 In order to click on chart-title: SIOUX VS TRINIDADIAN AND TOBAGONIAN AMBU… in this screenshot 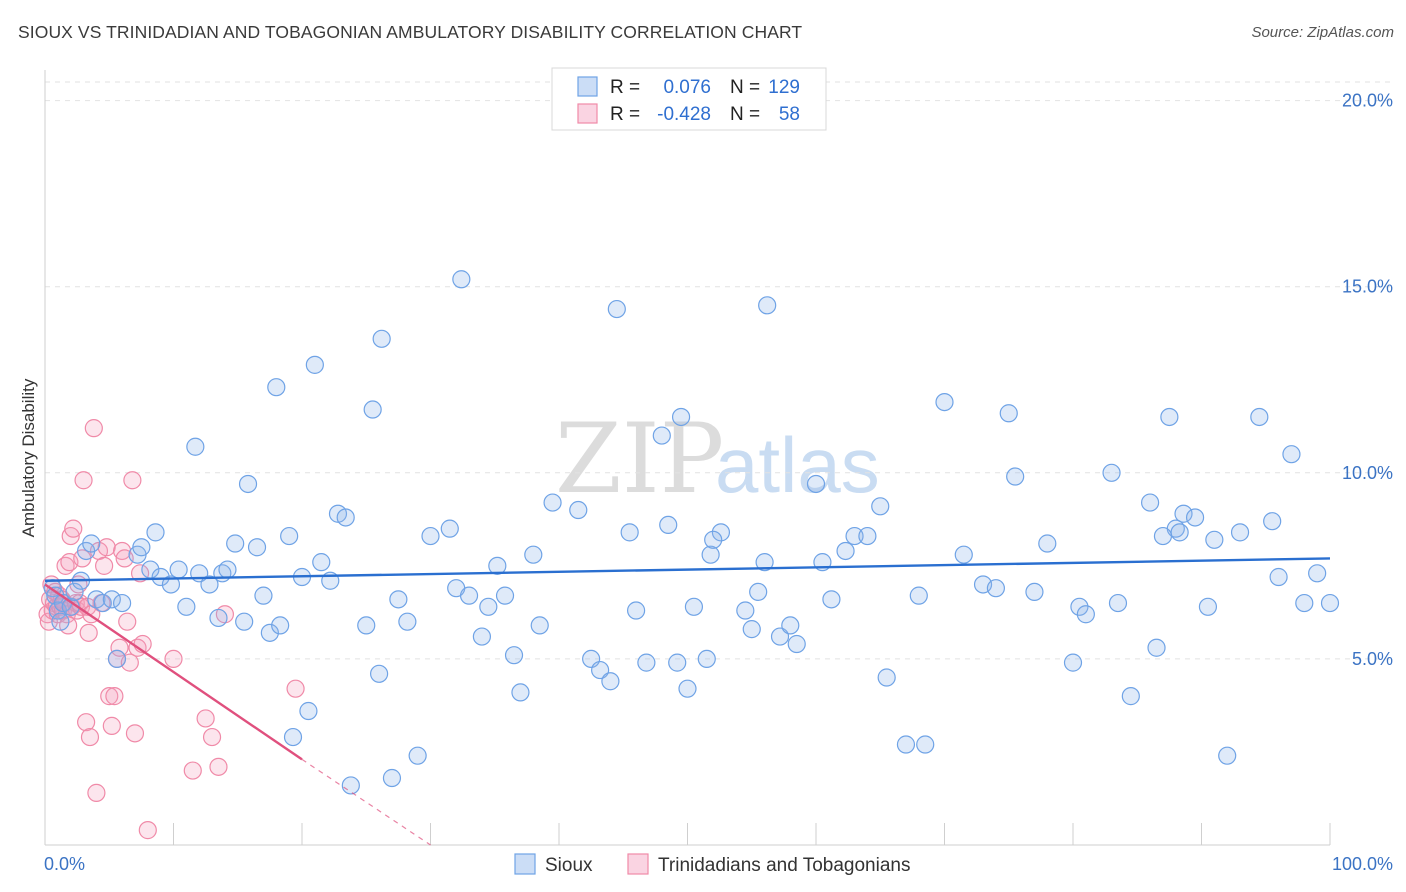, I will do `click(410, 32)`.